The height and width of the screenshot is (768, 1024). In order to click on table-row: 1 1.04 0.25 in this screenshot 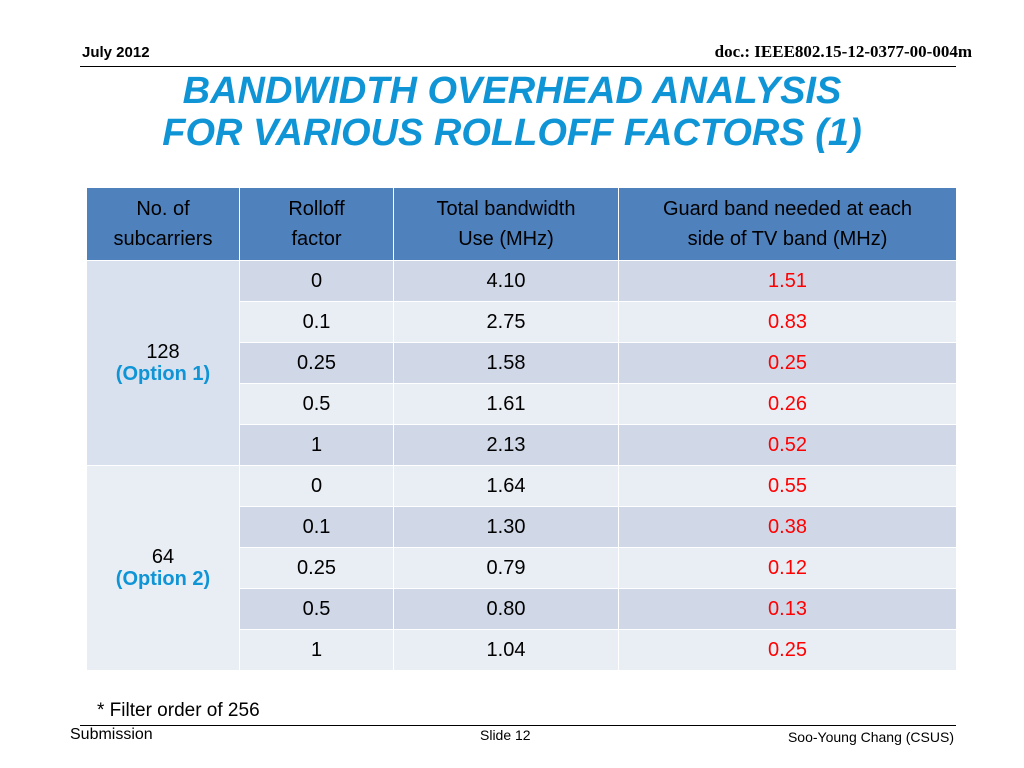, I will do `click(522, 650)`.